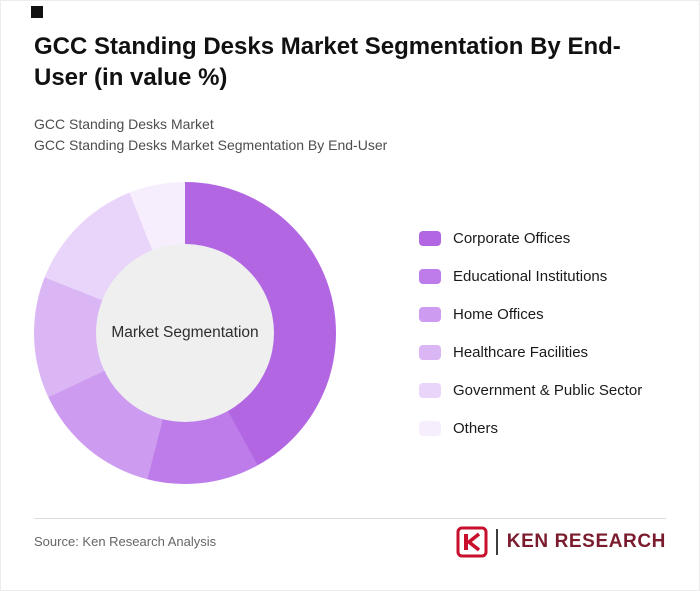 This screenshot has height=591, width=700. Describe the element at coordinates (476, 428) in the screenshot. I see `legend-label: Others` at that location.